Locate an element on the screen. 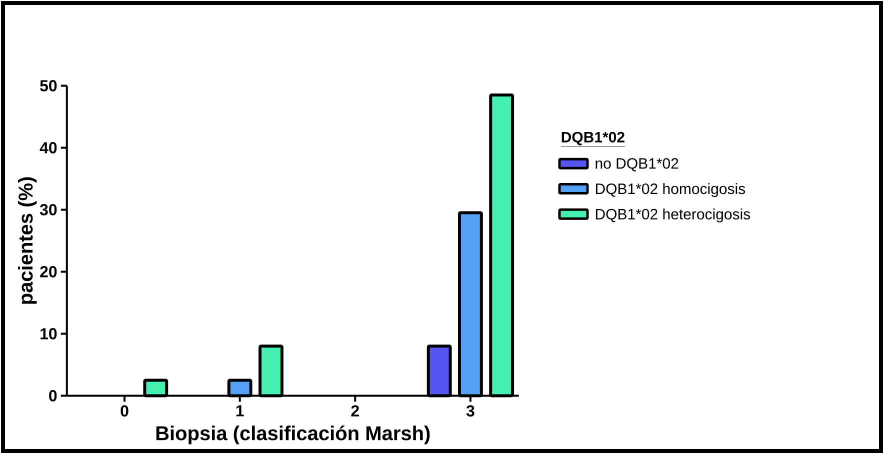  y-tick-label: 40 is located at coordinates (48, 148).